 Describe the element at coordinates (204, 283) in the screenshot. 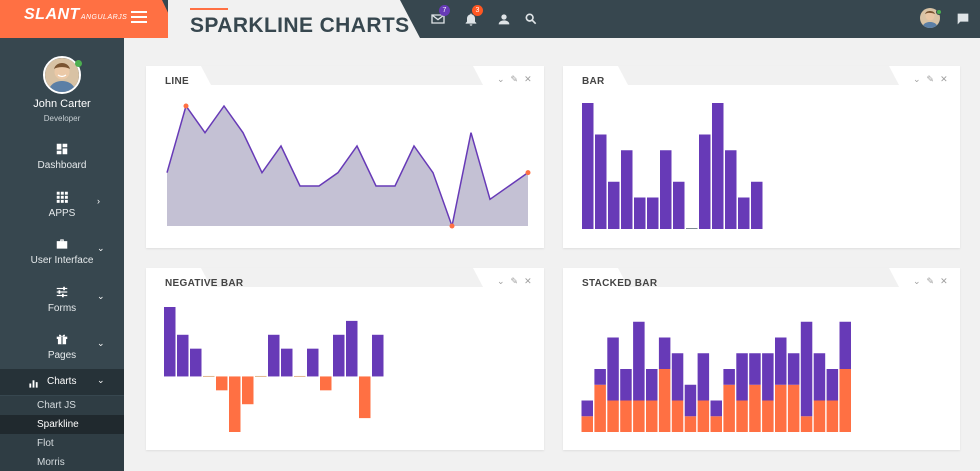

I see `card-title: NEGATIVE BAR` at that location.